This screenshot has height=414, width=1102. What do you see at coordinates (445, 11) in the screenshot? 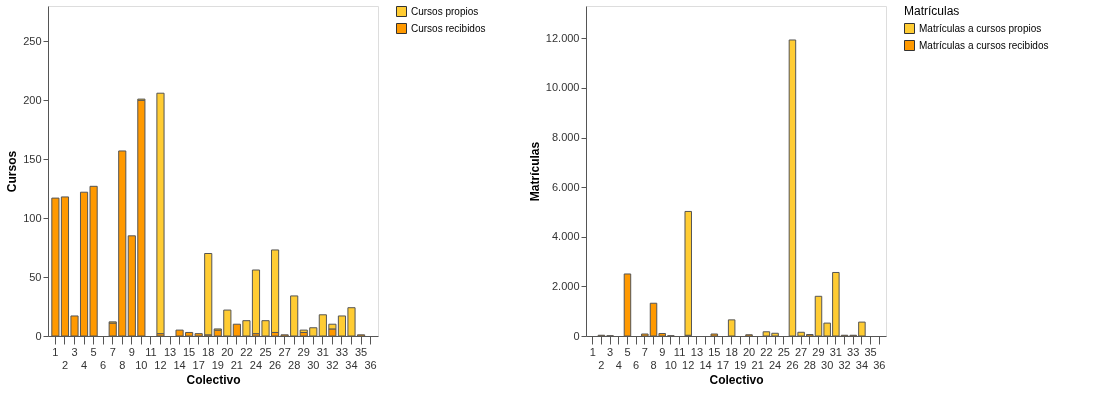
I see `legend-label: Cursos propios` at bounding box center [445, 11].